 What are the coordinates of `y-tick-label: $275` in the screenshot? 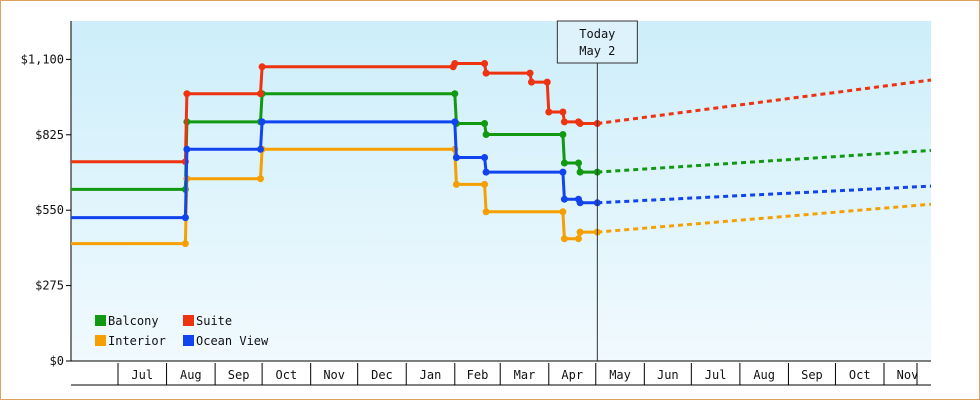 It's located at (49, 286).